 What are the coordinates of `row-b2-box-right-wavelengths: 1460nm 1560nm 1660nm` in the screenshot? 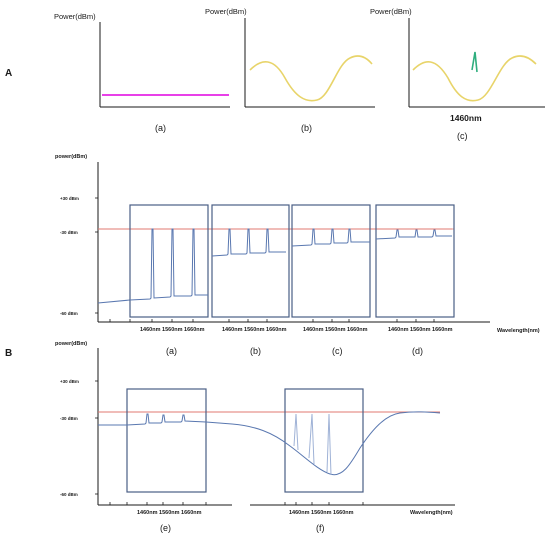 It's located at (321, 513).